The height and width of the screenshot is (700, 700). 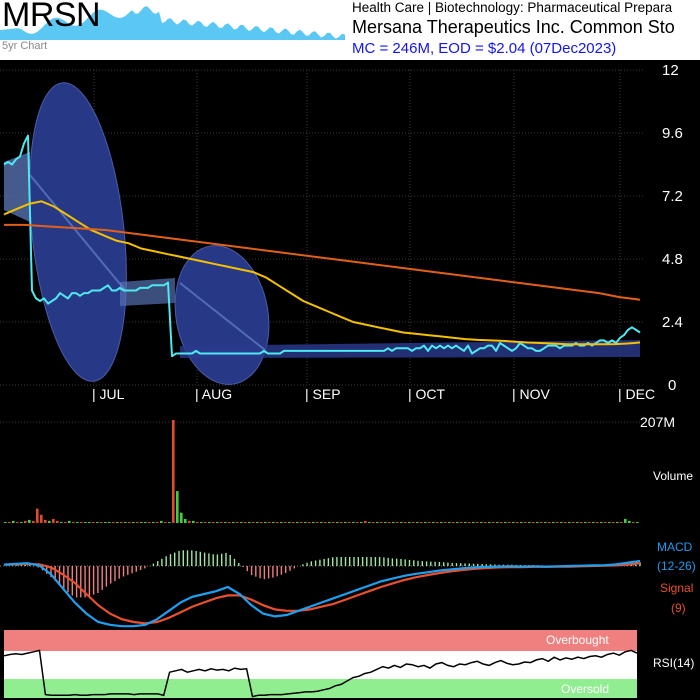 What do you see at coordinates (320, 640) in the screenshot?
I see `overbought-zone` at bounding box center [320, 640].